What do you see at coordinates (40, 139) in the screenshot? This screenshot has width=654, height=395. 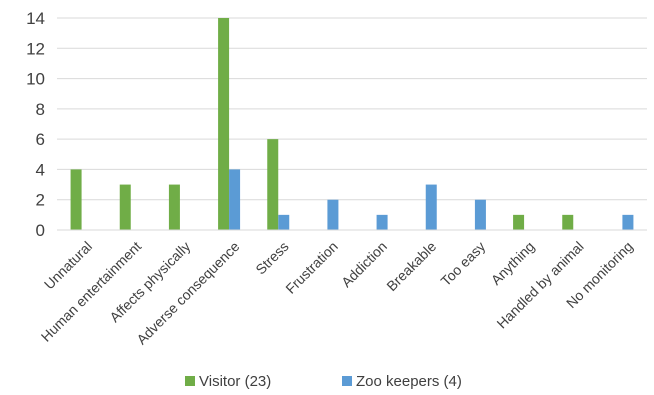 I see `y-tick-label: 6` at bounding box center [40, 139].